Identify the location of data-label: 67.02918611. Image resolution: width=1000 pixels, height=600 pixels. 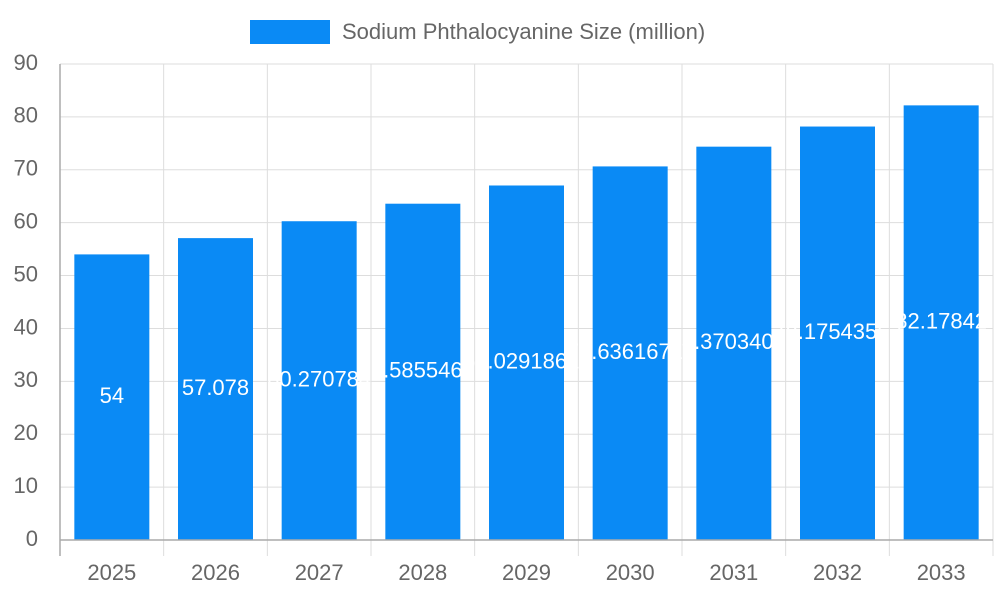
(526, 361).